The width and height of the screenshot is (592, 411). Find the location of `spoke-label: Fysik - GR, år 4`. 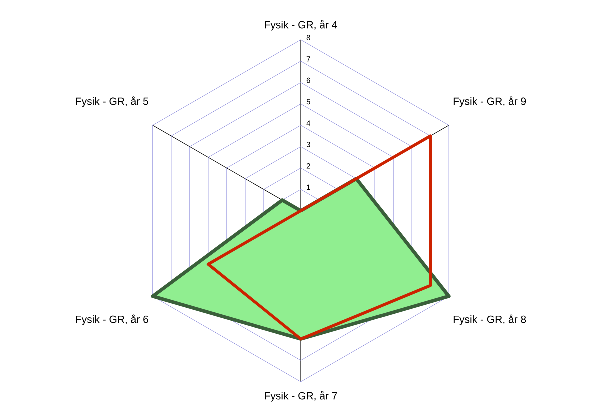

spoke-label: Fysik - GR, år 4 is located at coordinates (301, 25).